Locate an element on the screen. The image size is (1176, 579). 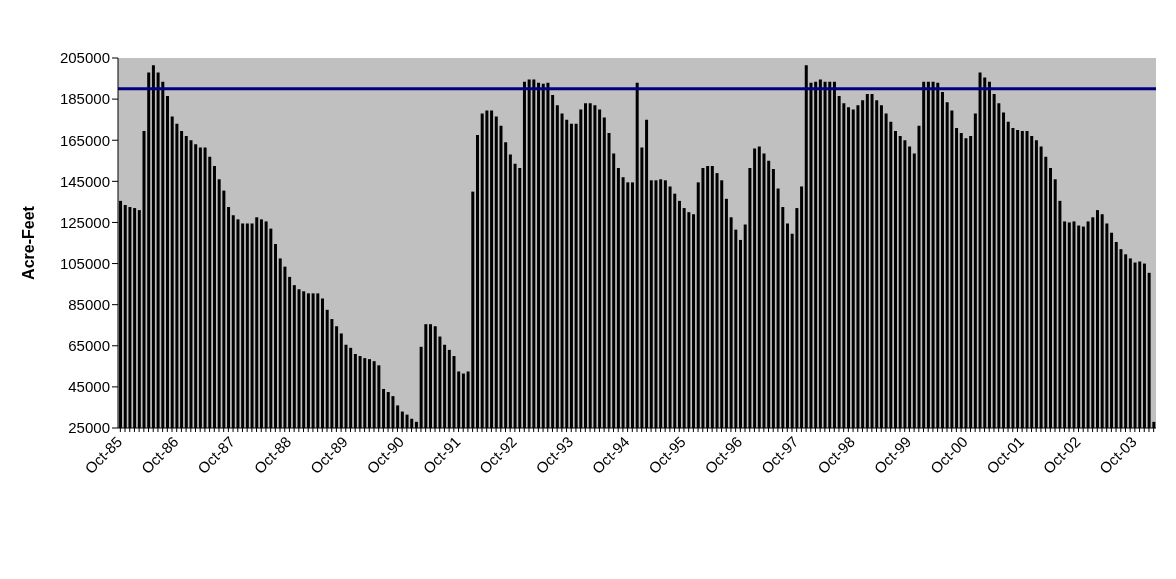
y-axis-title: Acre-Feet is located at coordinates (28, 242).